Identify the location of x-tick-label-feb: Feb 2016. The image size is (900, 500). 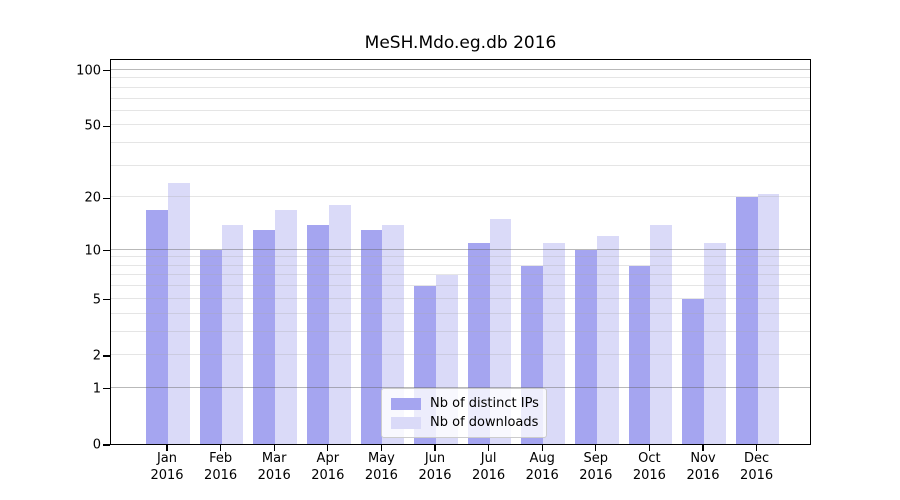
(221, 467).